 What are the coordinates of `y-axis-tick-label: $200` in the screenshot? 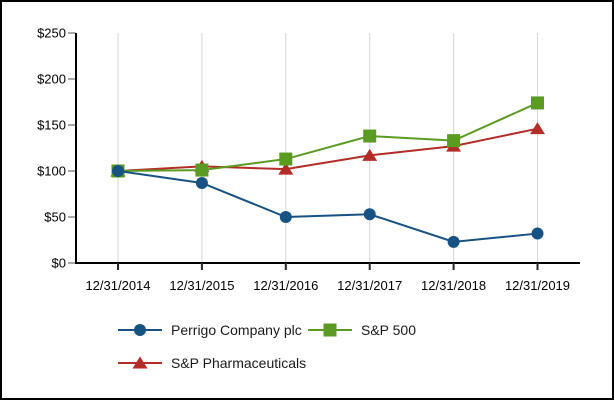 It's located at (51, 79).